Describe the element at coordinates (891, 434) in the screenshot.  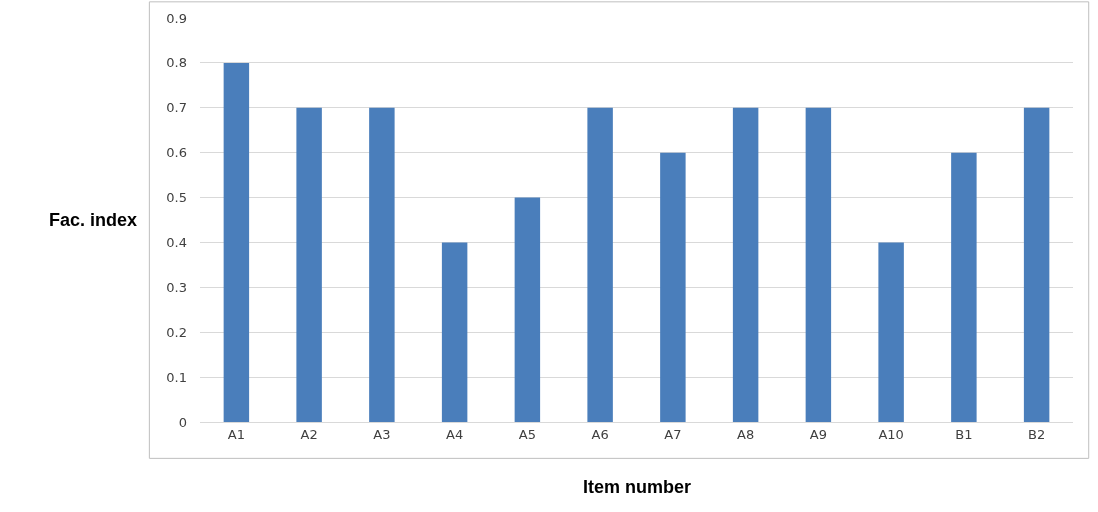
I see `x-tick-label: A10` at that location.